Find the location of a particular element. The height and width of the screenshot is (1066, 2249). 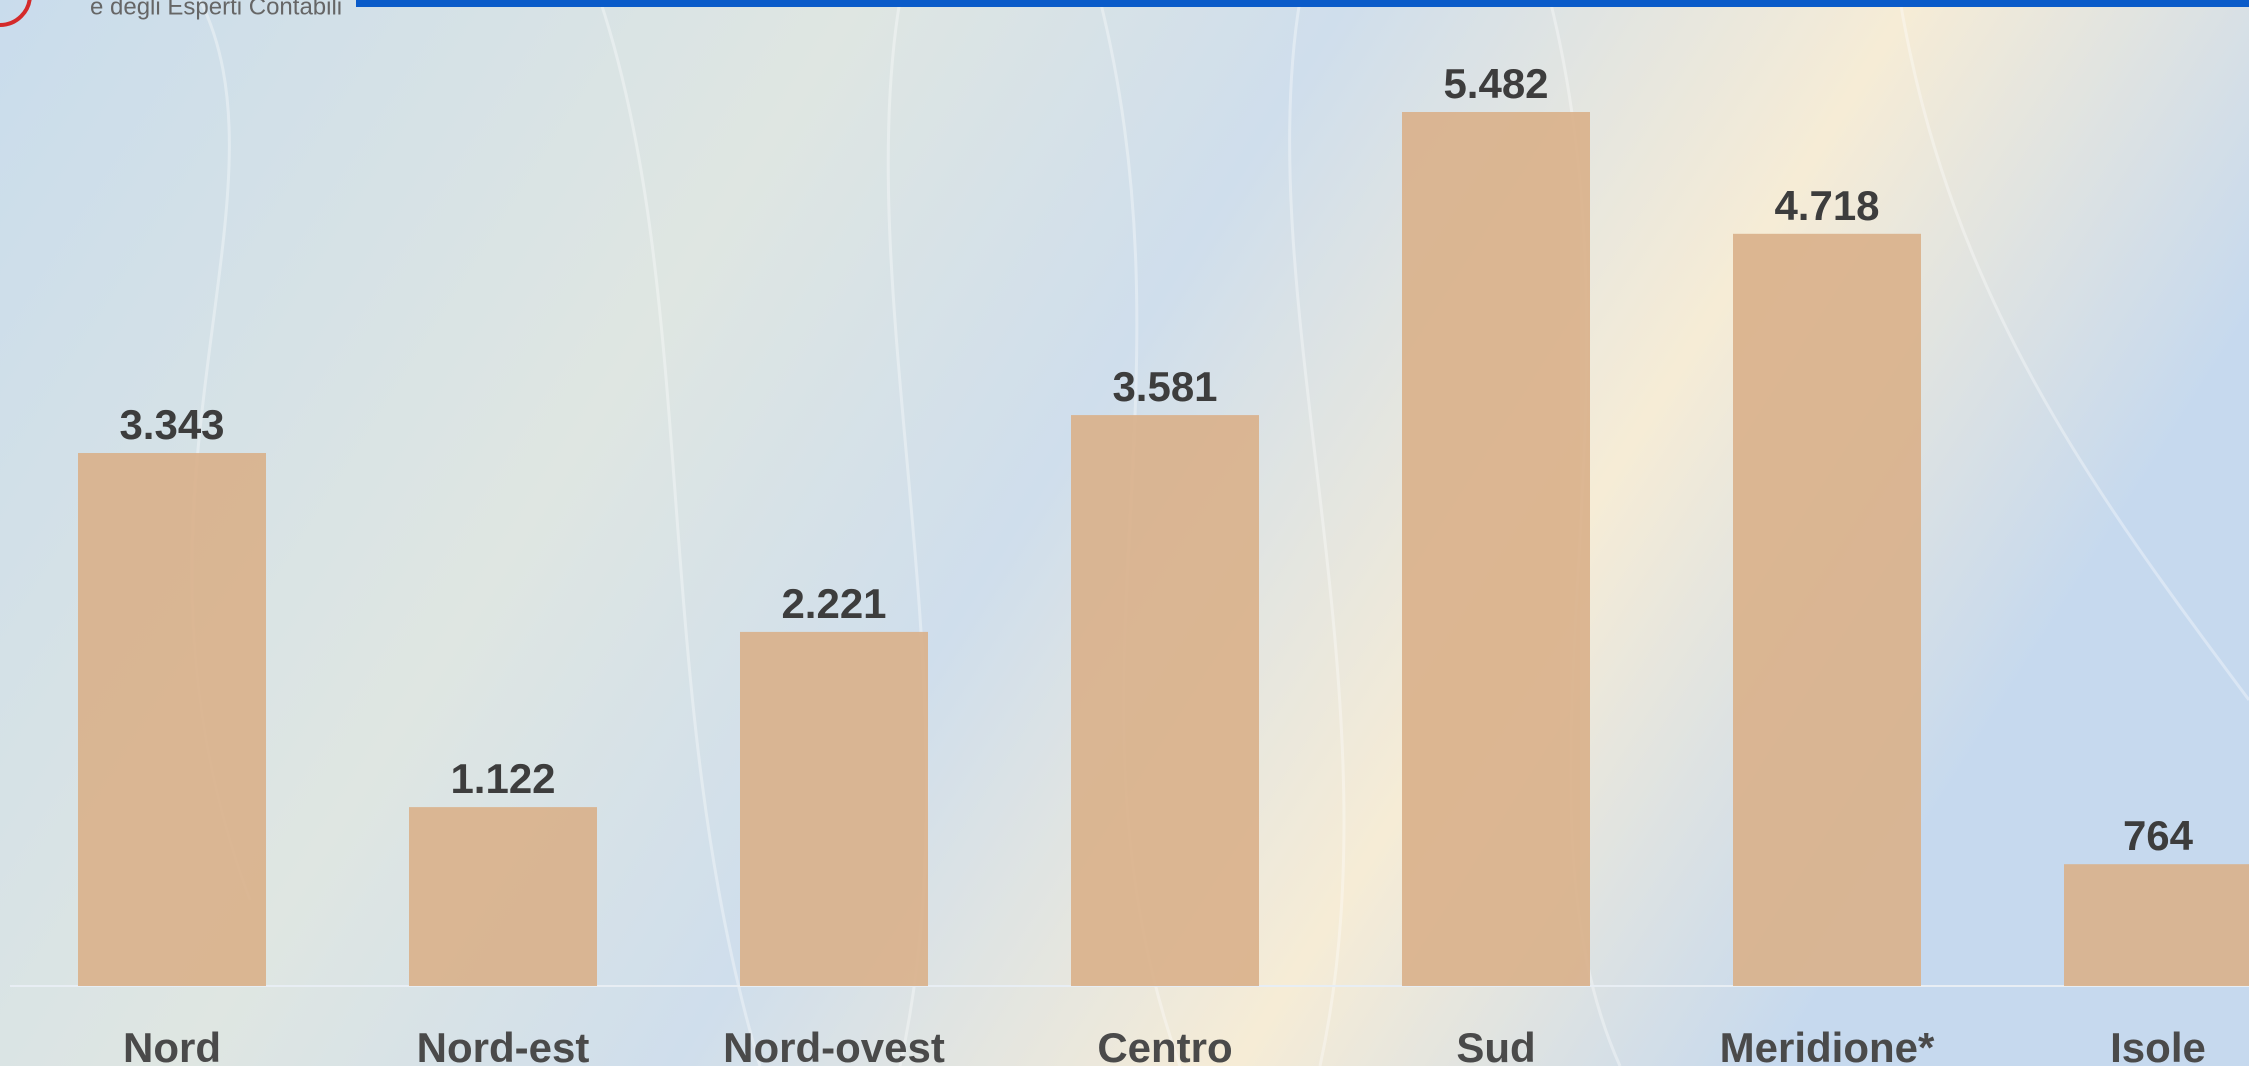

value-label: 5.482 is located at coordinates (1495, 83).